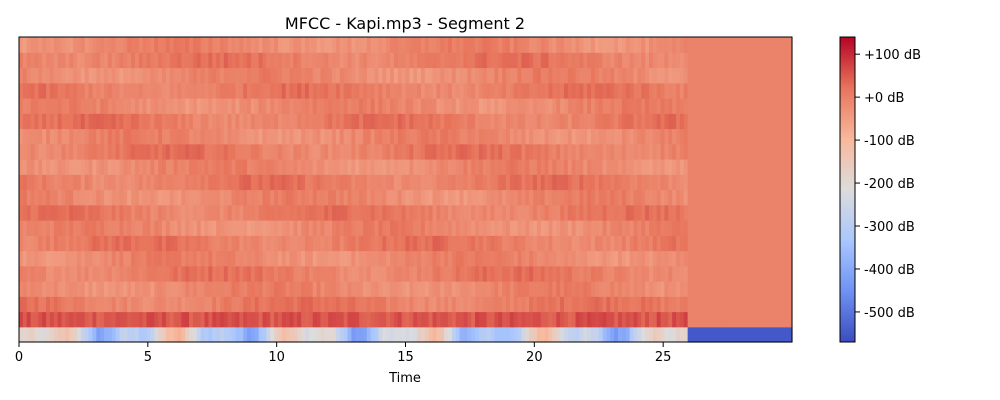  What do you see at coordinates (276, 357) in the screenshot?
I see `x-tick-label: 10` at bounding box center [276, 357].